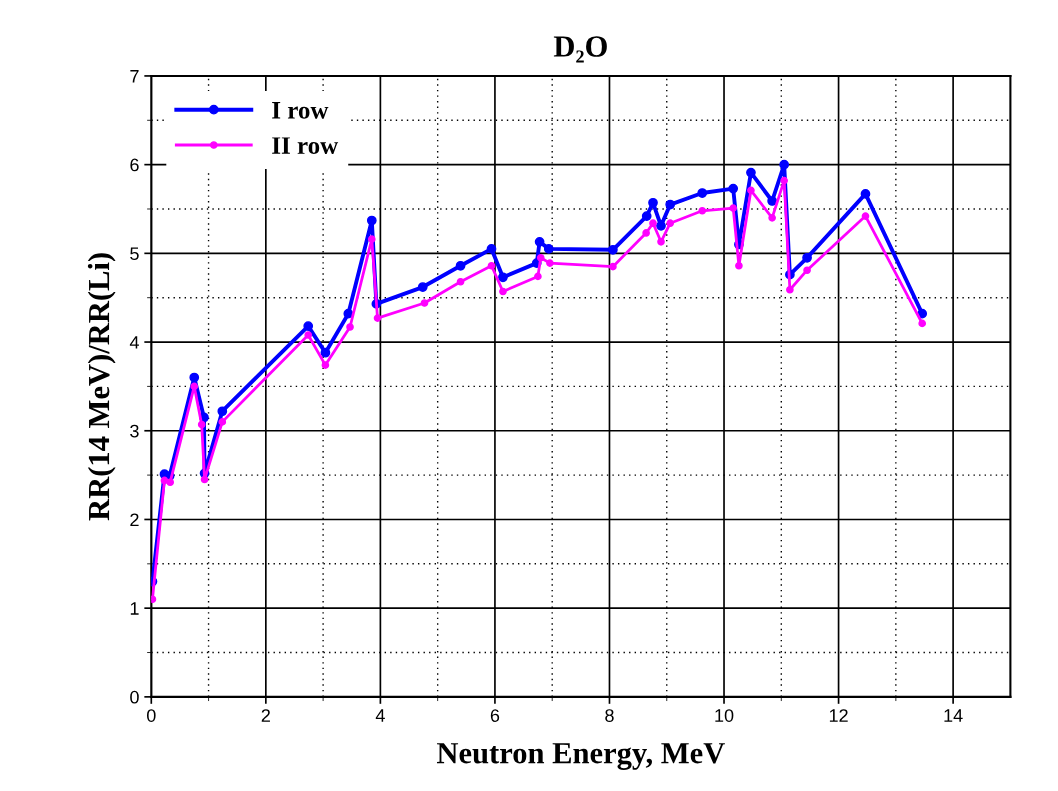 The image size is (1058, 791). What do you see at coordinates (134, 76) in the screenshot?
I see `y-tick-label: 7` at bounding box center [134, 76].